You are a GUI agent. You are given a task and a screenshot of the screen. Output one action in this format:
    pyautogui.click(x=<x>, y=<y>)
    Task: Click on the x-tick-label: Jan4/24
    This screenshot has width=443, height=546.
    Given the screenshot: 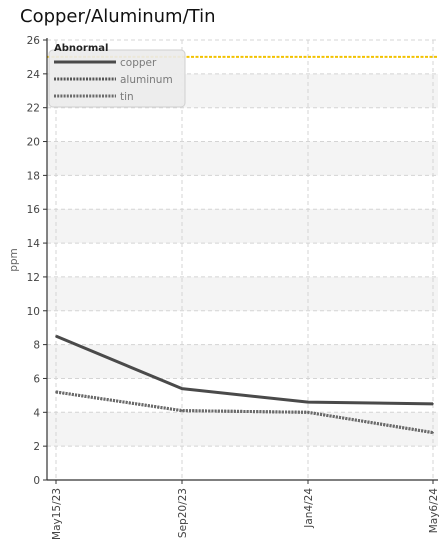 What is the action you would take?
    pyautogui.click(x=309, y=508)
    